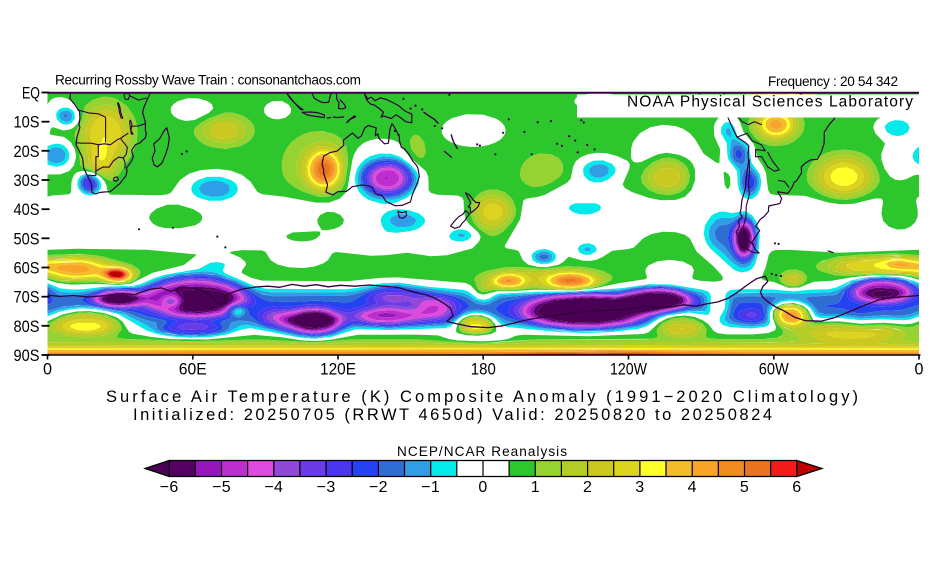  What do you see at coordinates (193, 369) in the screenshot?
I see `svg-text: 60E` at bounding box center [193, 369].